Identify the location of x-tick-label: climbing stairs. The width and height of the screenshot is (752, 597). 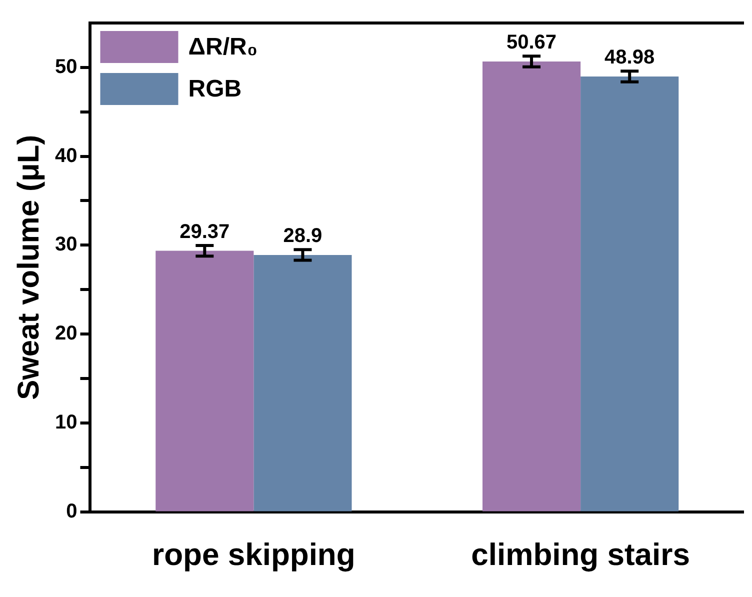
(580, 554).